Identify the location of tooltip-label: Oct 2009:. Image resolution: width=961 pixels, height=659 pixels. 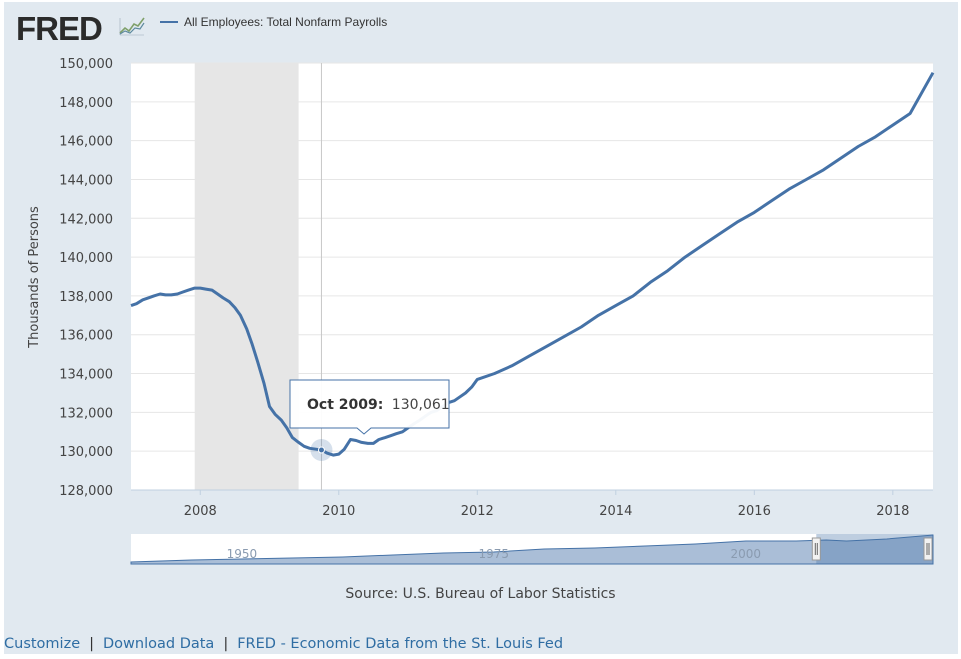
(345, 405).